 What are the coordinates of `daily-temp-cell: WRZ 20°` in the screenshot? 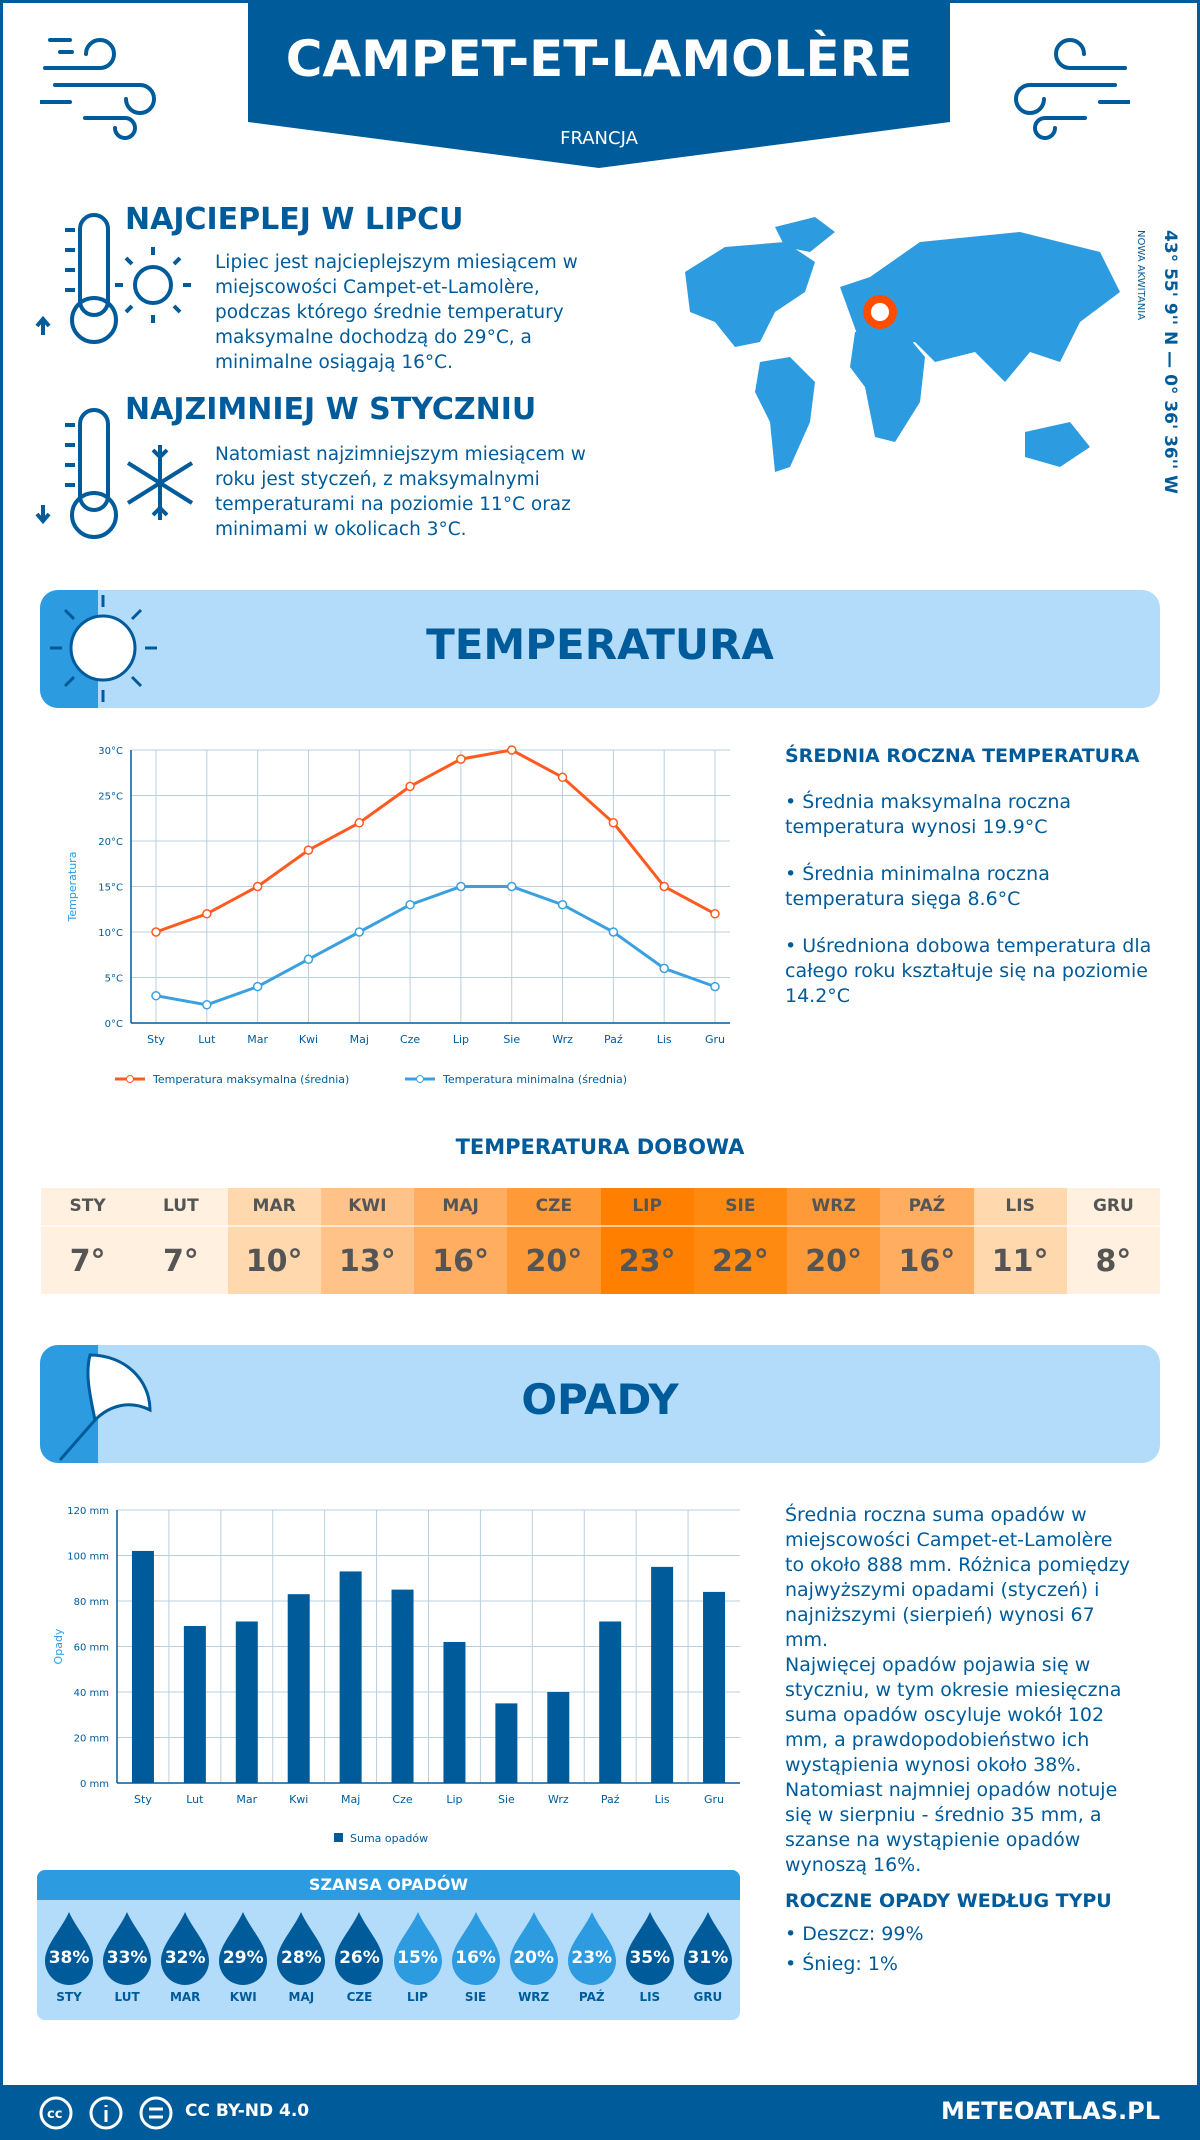 It's located at (834, 1241).